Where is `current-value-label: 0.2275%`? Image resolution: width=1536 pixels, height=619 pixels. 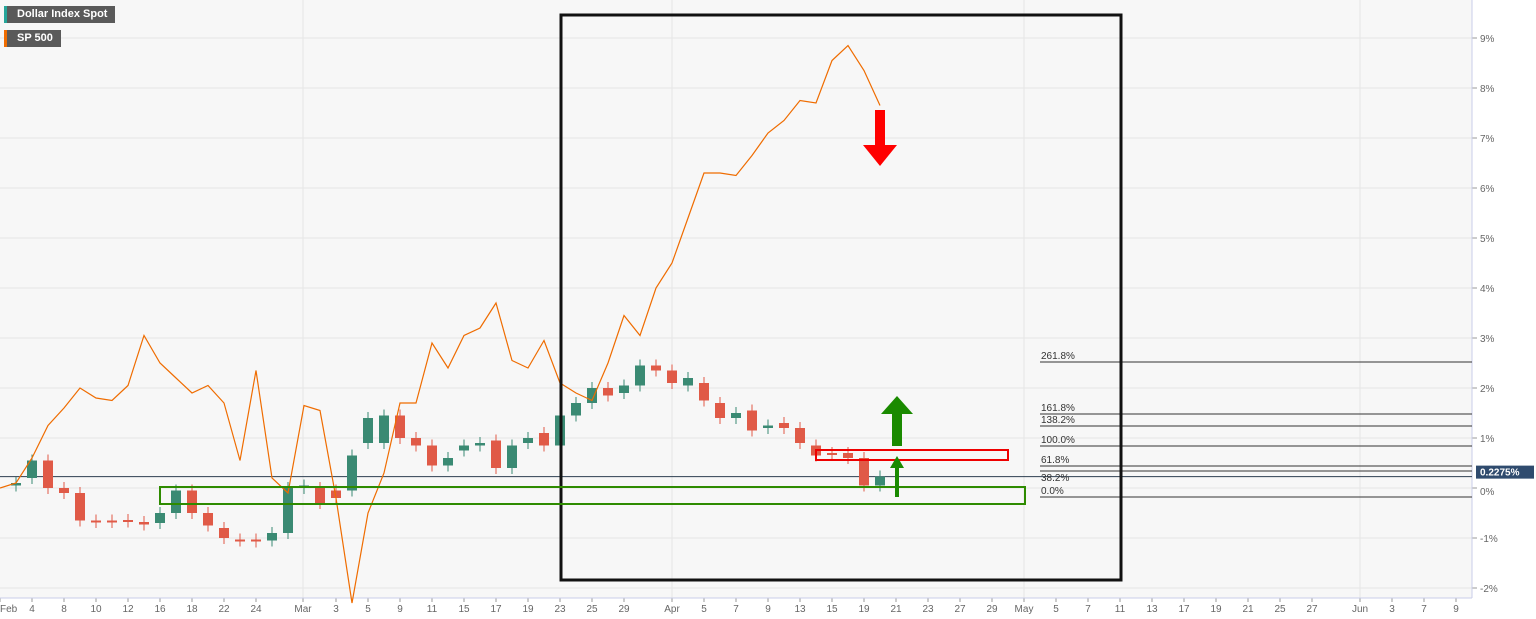
current-value-label: 0.2275% is located at coordinates (1500, 473).